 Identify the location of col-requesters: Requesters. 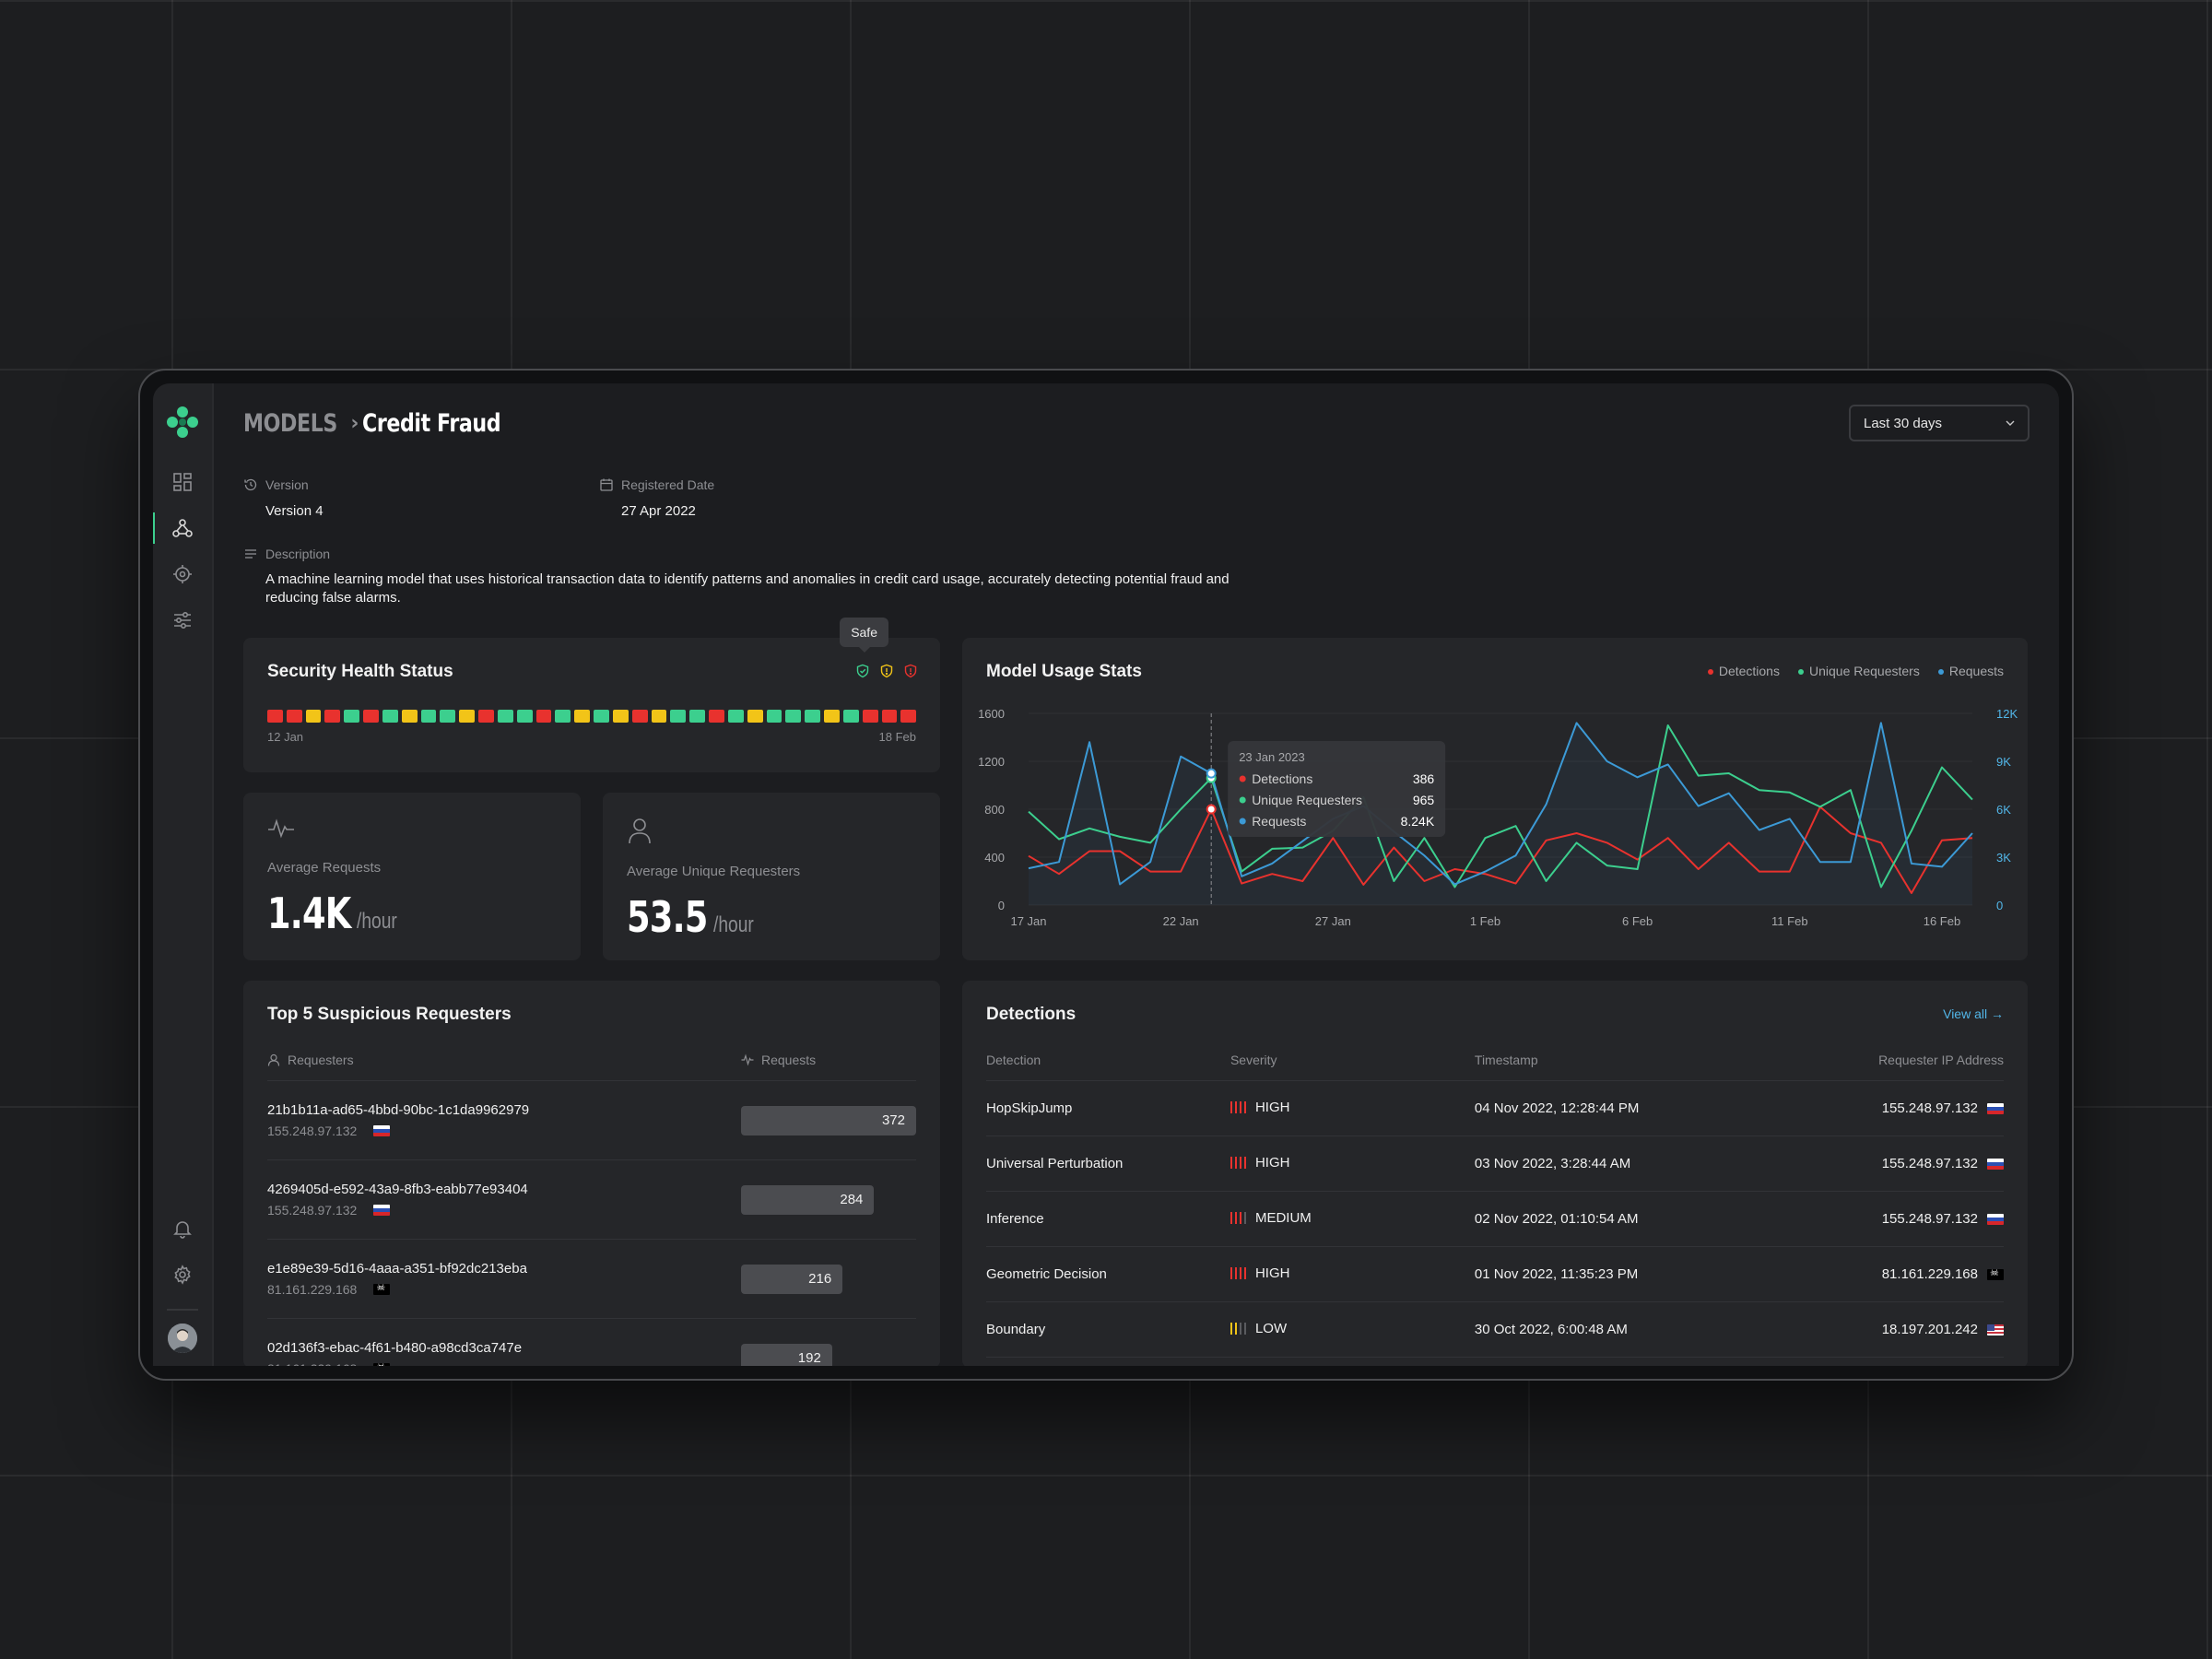
(321, 1060).